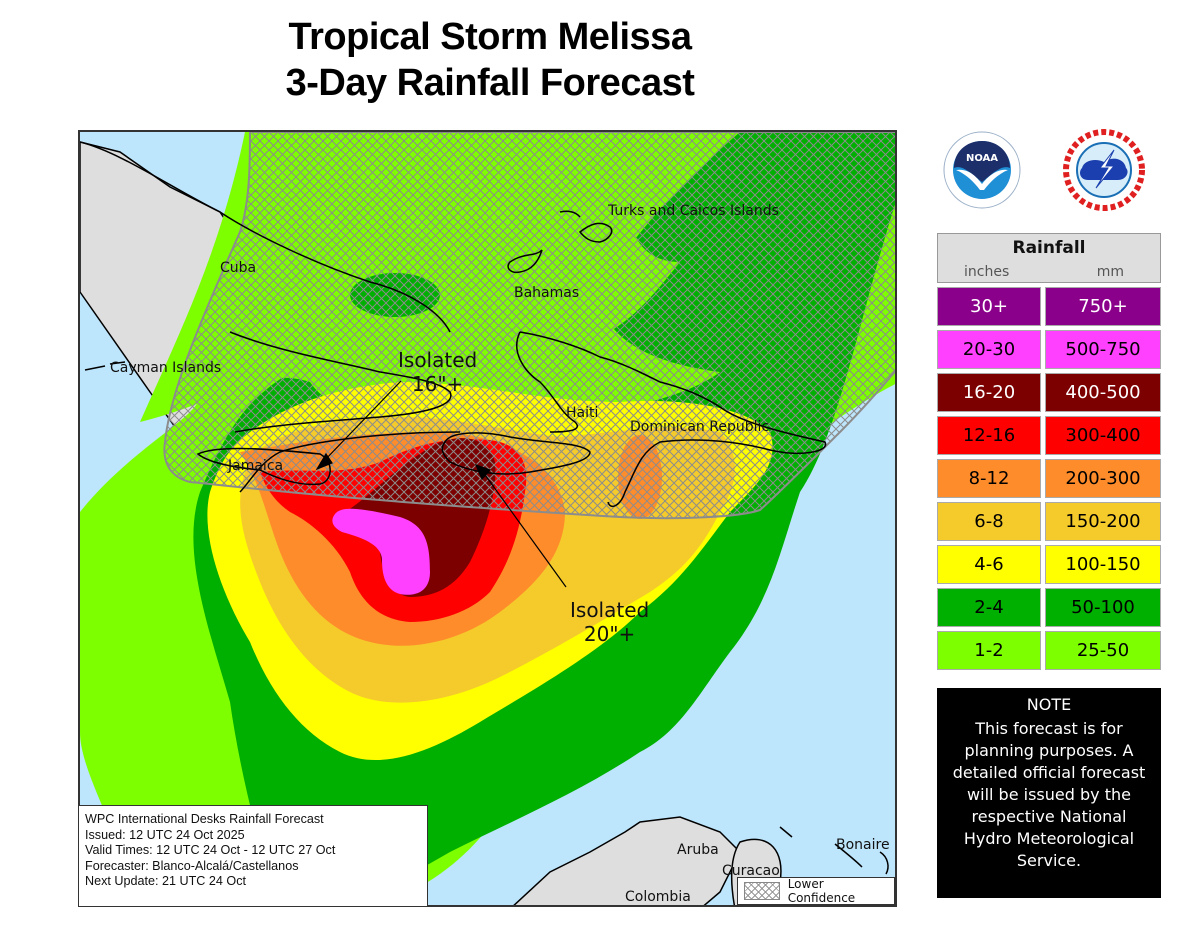 The image size is (1200, 927). Describe the element at coordinates (693, 211) in the screenshot. I see `label-turks-and-caicos: Turks and Caicos Islands` at that location.